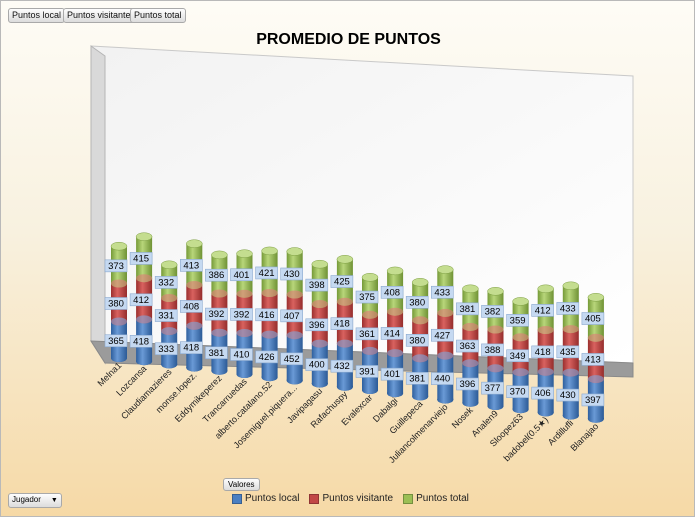  What do you see at coordinates (351, 498) in the screenshot?
I see `legend-item-visitante: Puntos visitante` at bounding box center [351, 498].